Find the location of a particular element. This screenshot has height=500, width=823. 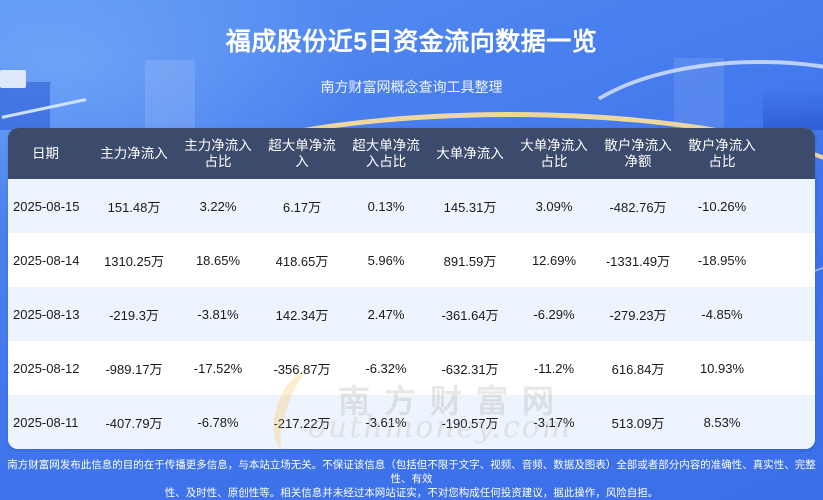

cell-super-large-net-inflow-ratio: -6.32% is located at coordinates (386, 368).